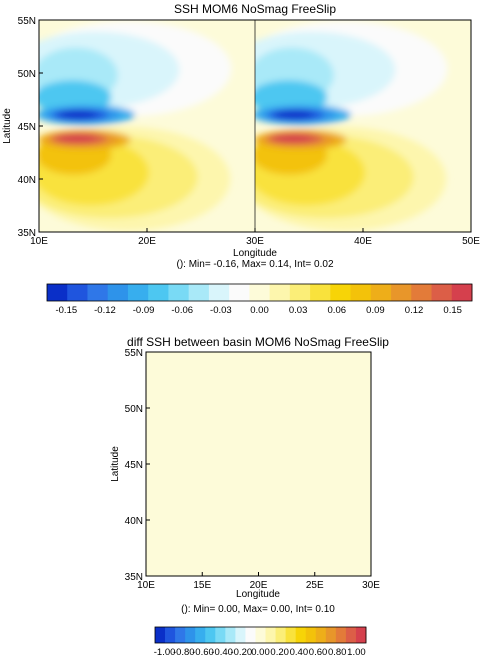 This screenshot has height=662, width=483. Describe the element at coordinates (182, 310) in the screenshot. I see `chart-1-colorbar-label: -0.06` at that location.